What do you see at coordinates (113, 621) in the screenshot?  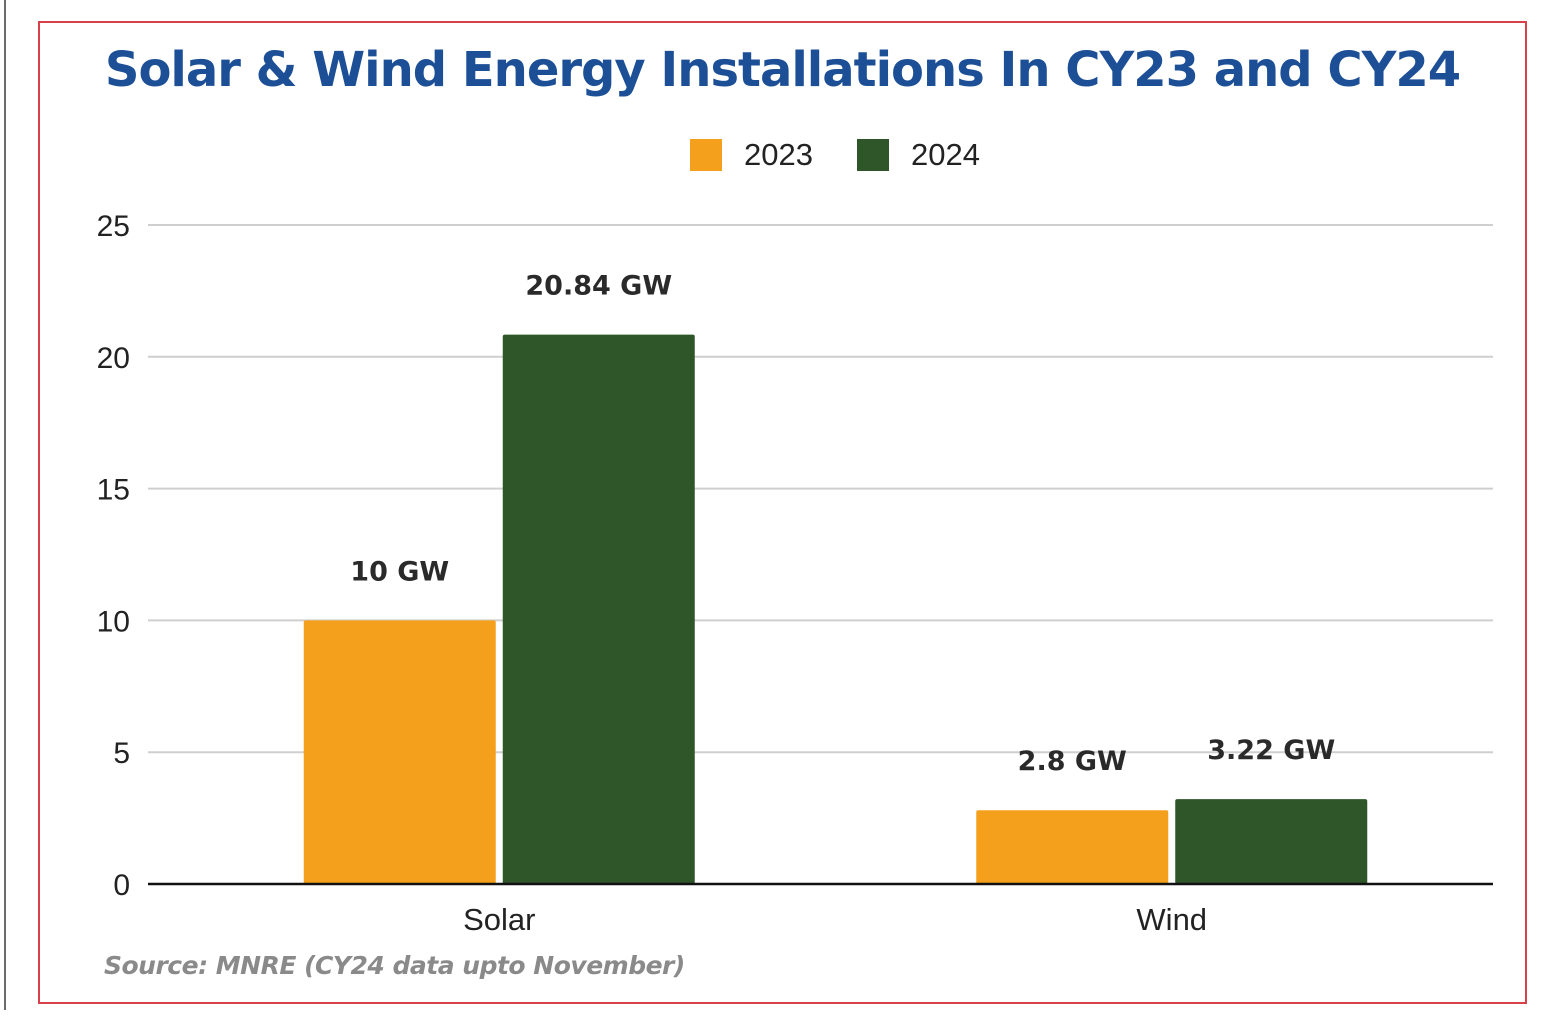 I see `y-tick-label: 10` at bounding box center [113, 621].